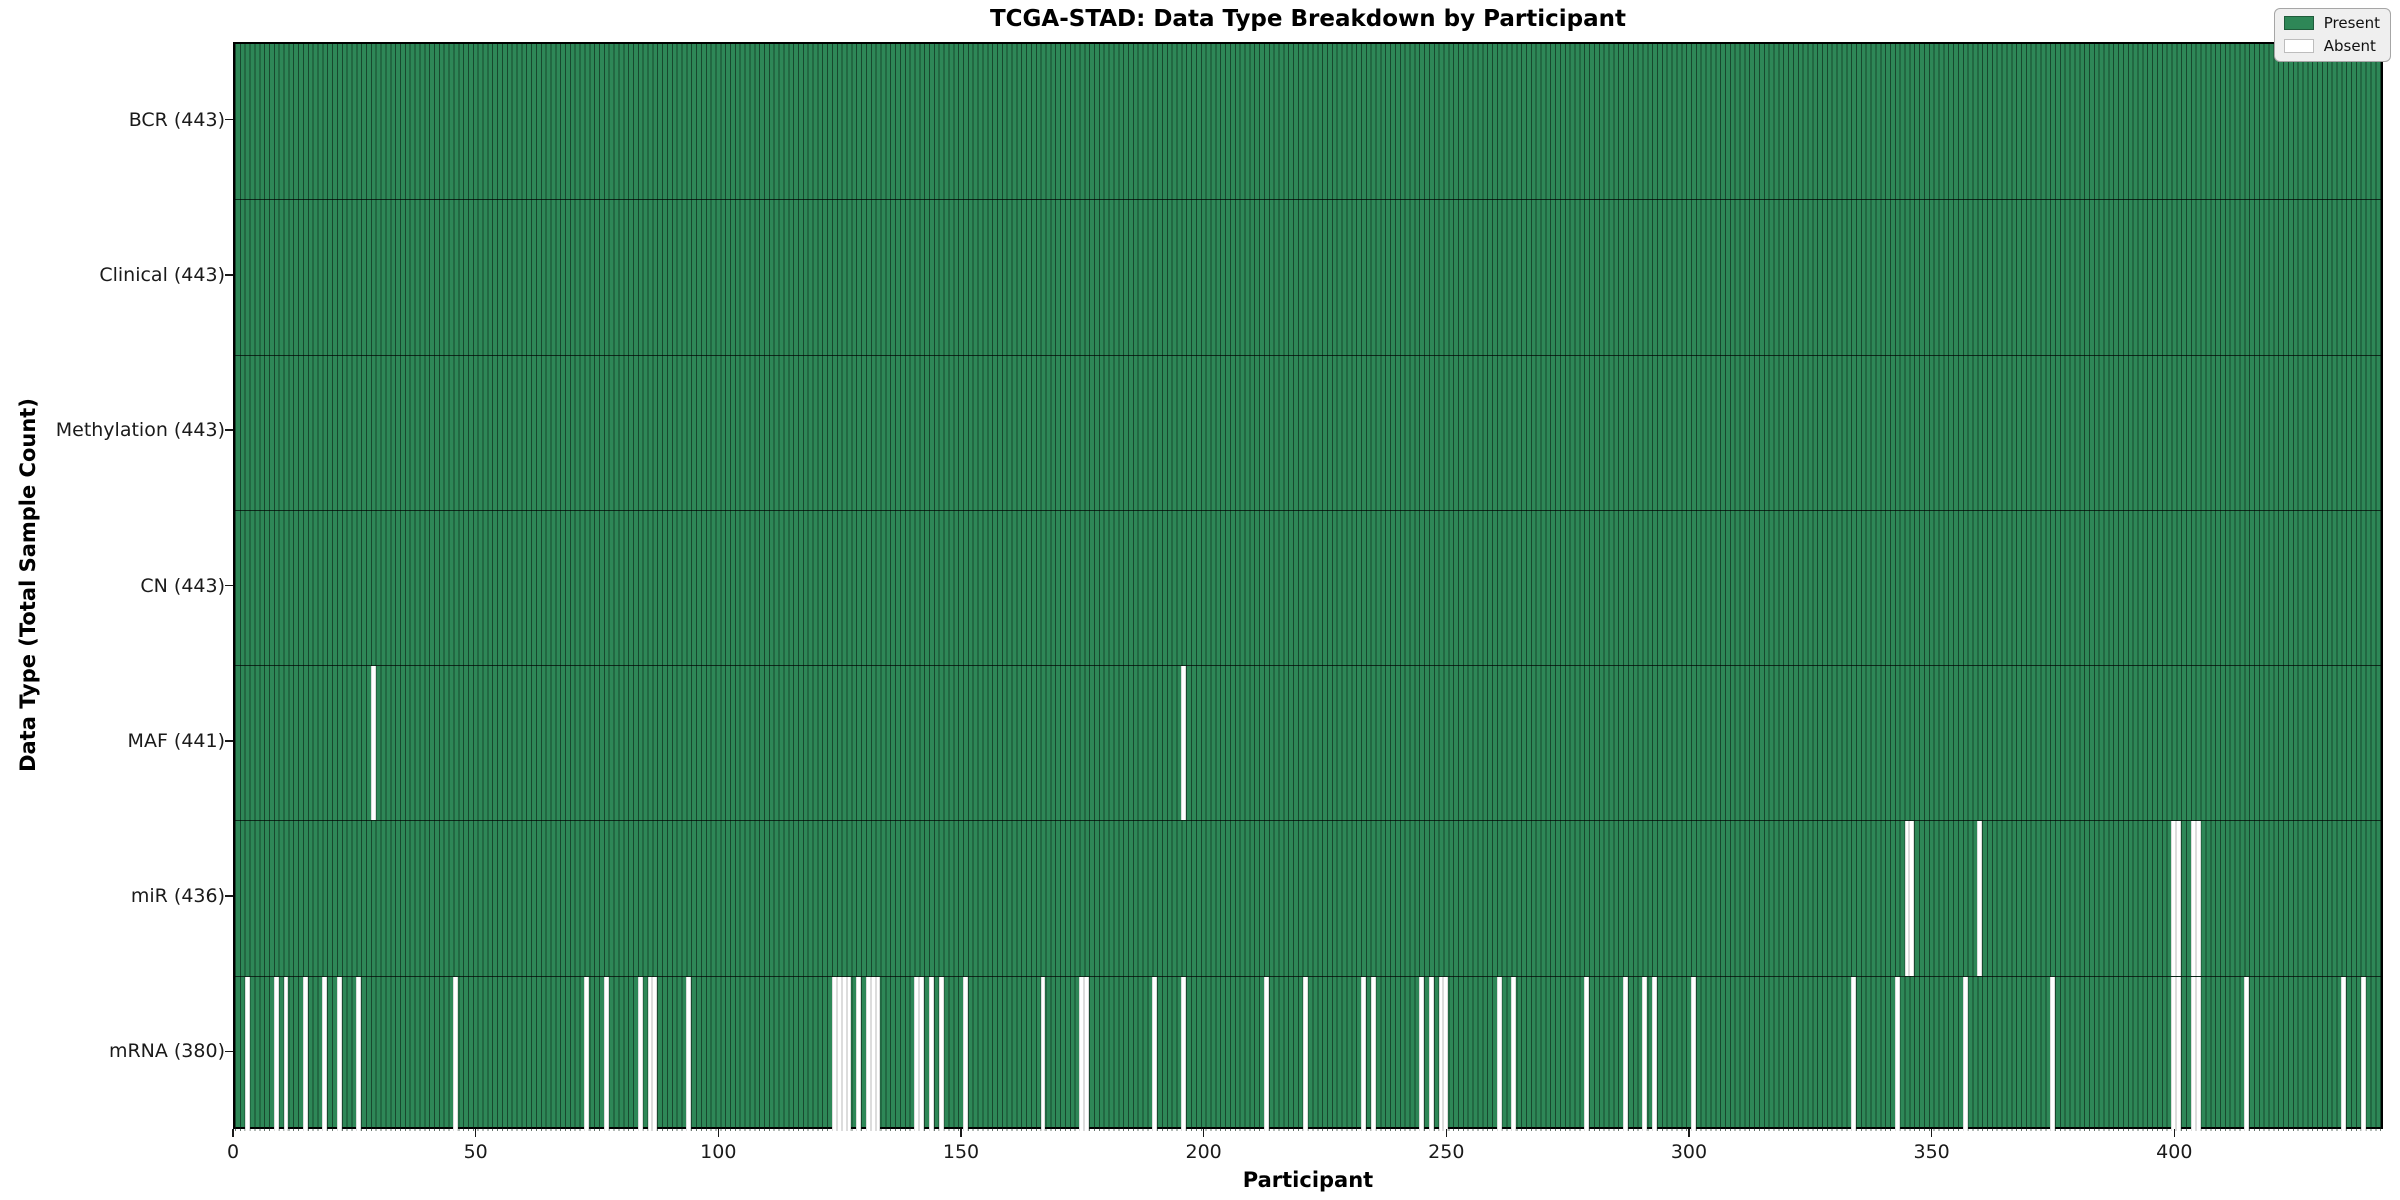 The width and height of the screenshot is (2400, 1200). What do you see at coordinates (2349, 46) in the screenshot?
I see `legend-absent-label: Absent` at bounding box center [2349, 46].